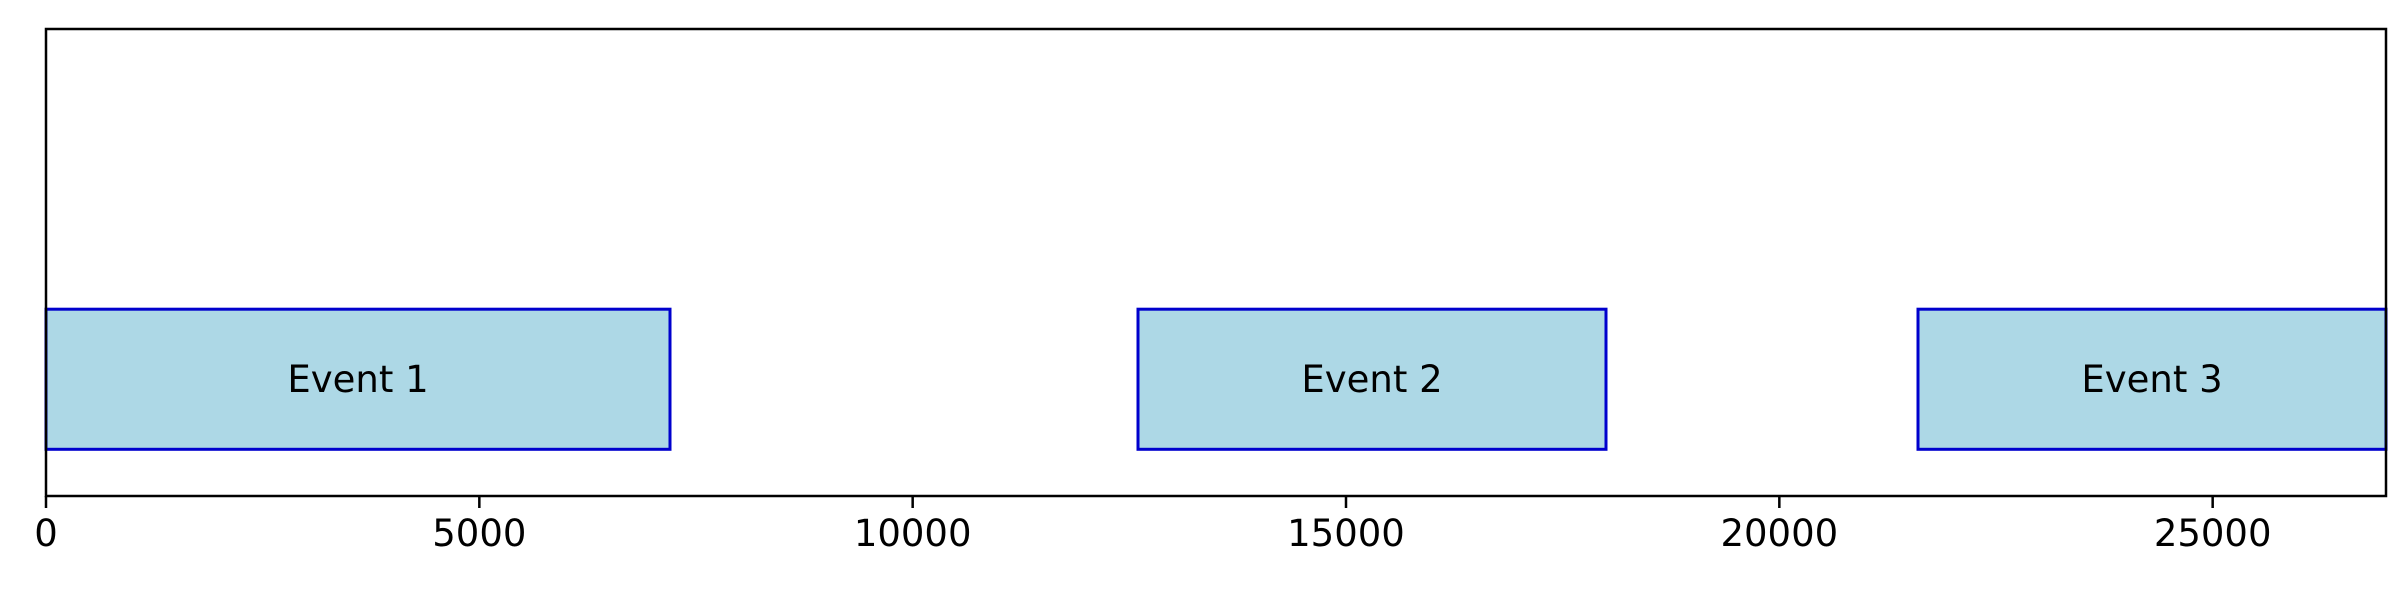 The height and width of the screenshot is (591, 2399). What do you see at coordinates (2213, 533) in the screenshot?
I see `x-tick-label: 25000` at bounding box center [2213, 533].